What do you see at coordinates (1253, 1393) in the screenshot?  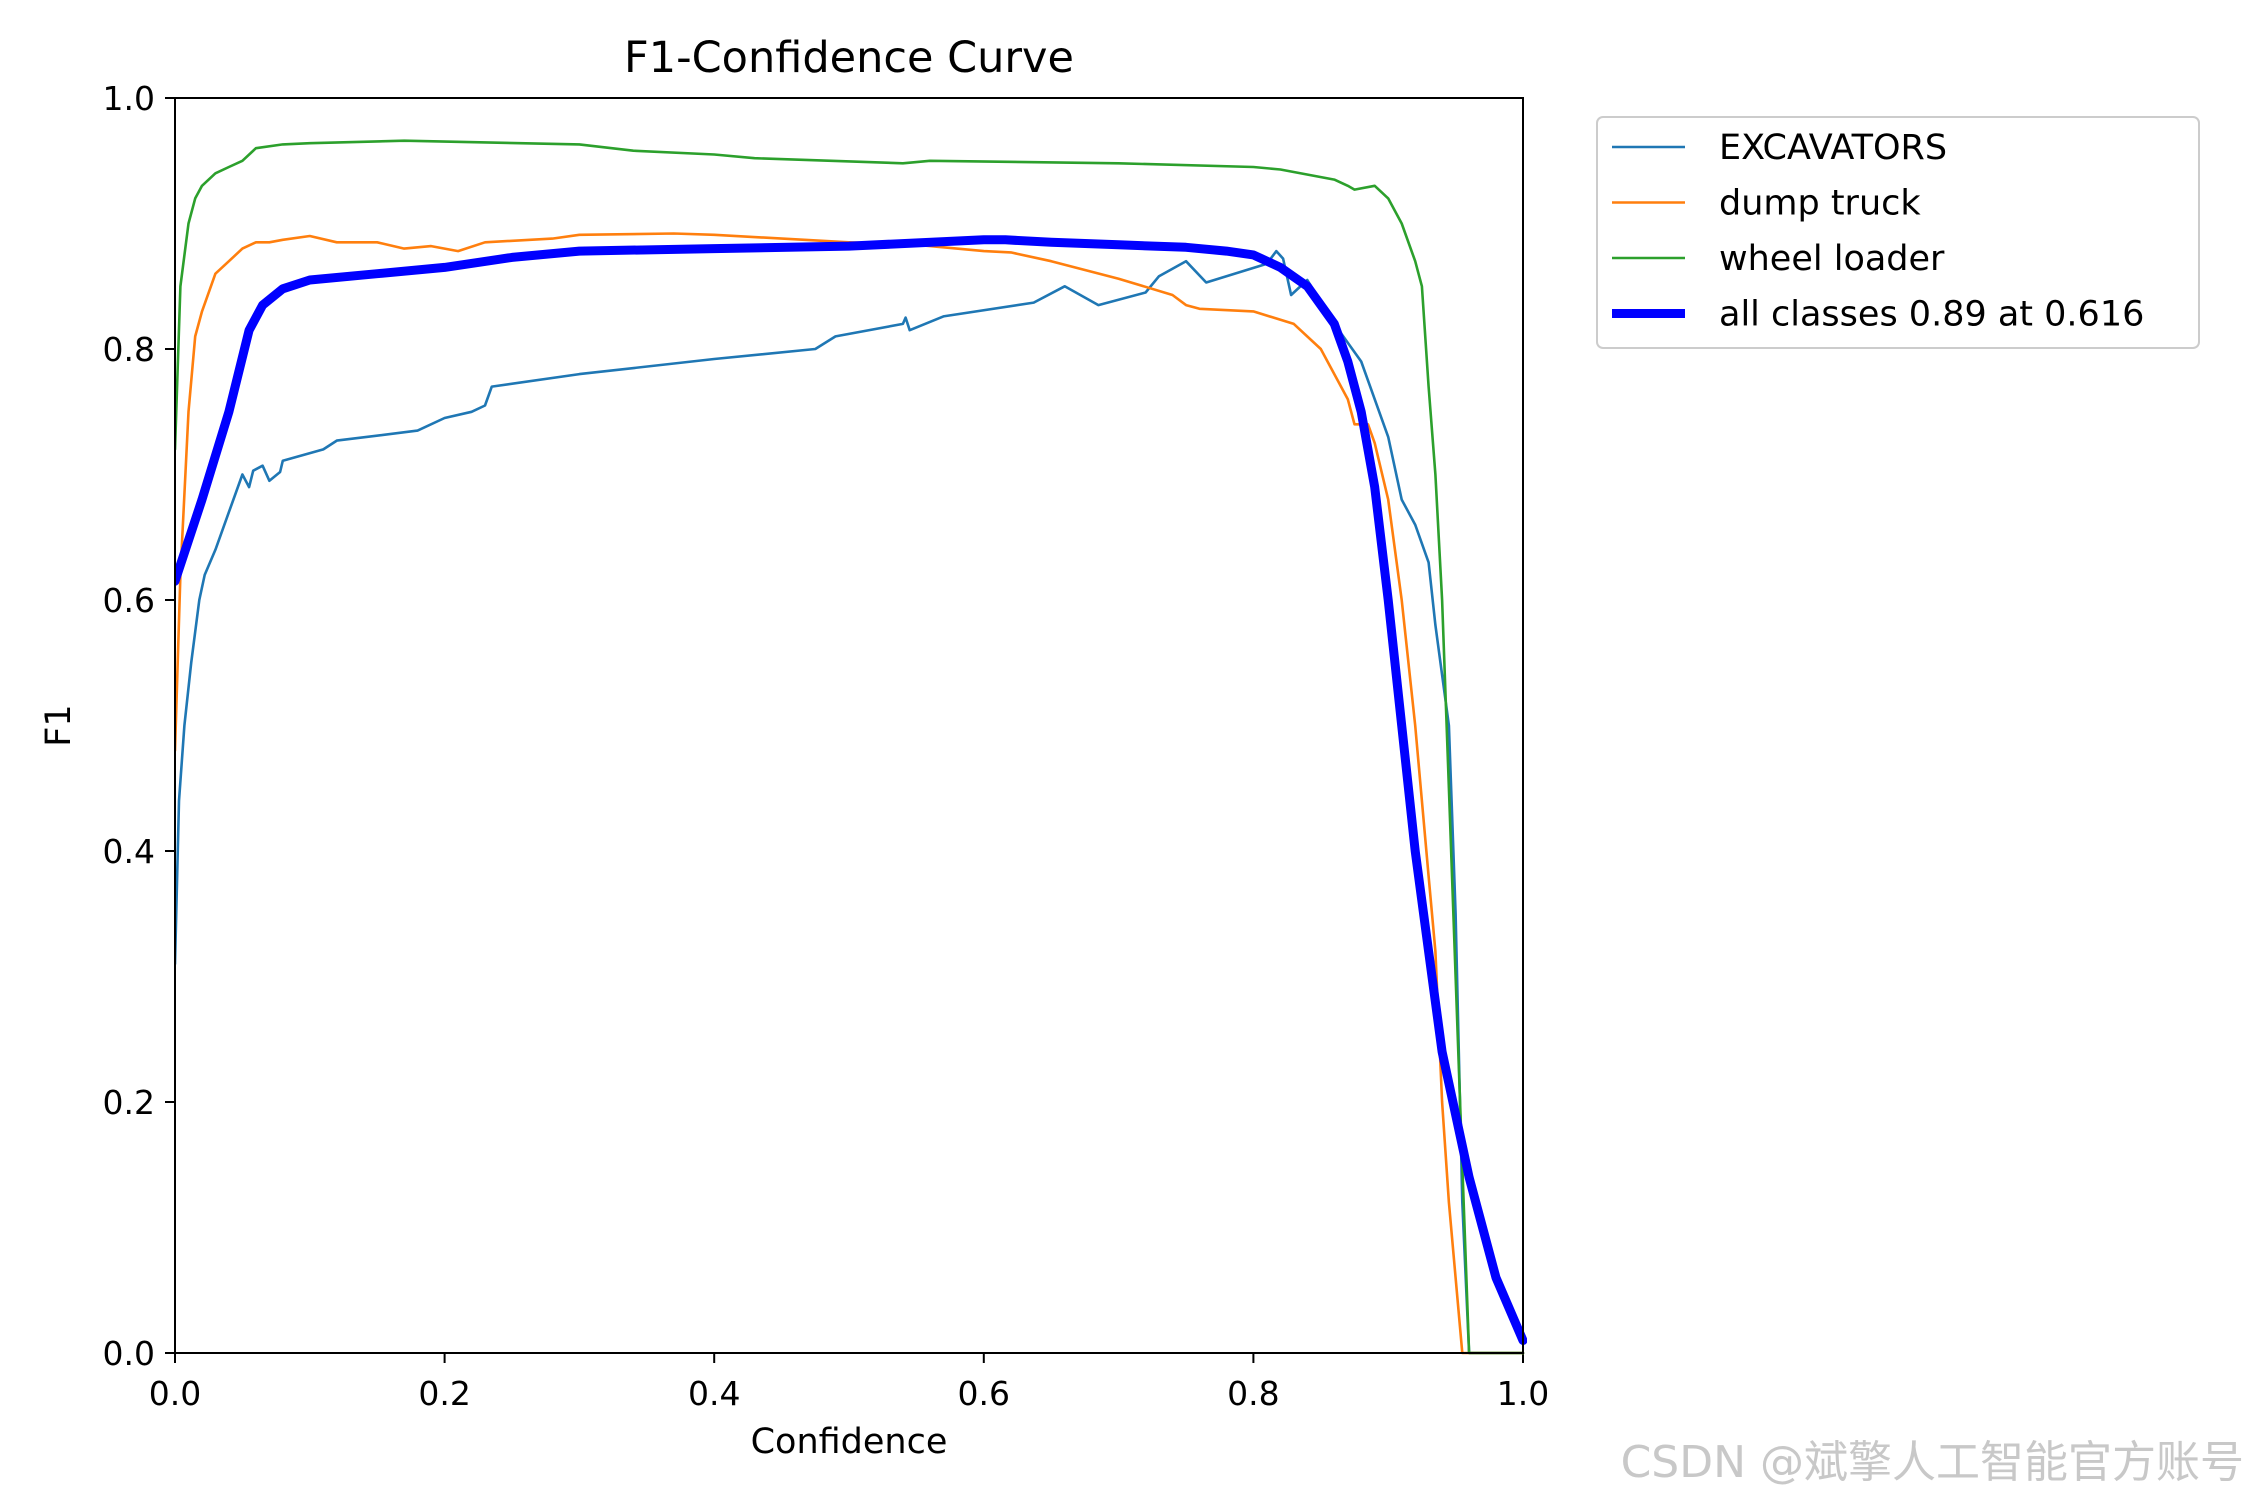 I see `x-tick-label: 0.8` at bounding box center [1253, 1393].